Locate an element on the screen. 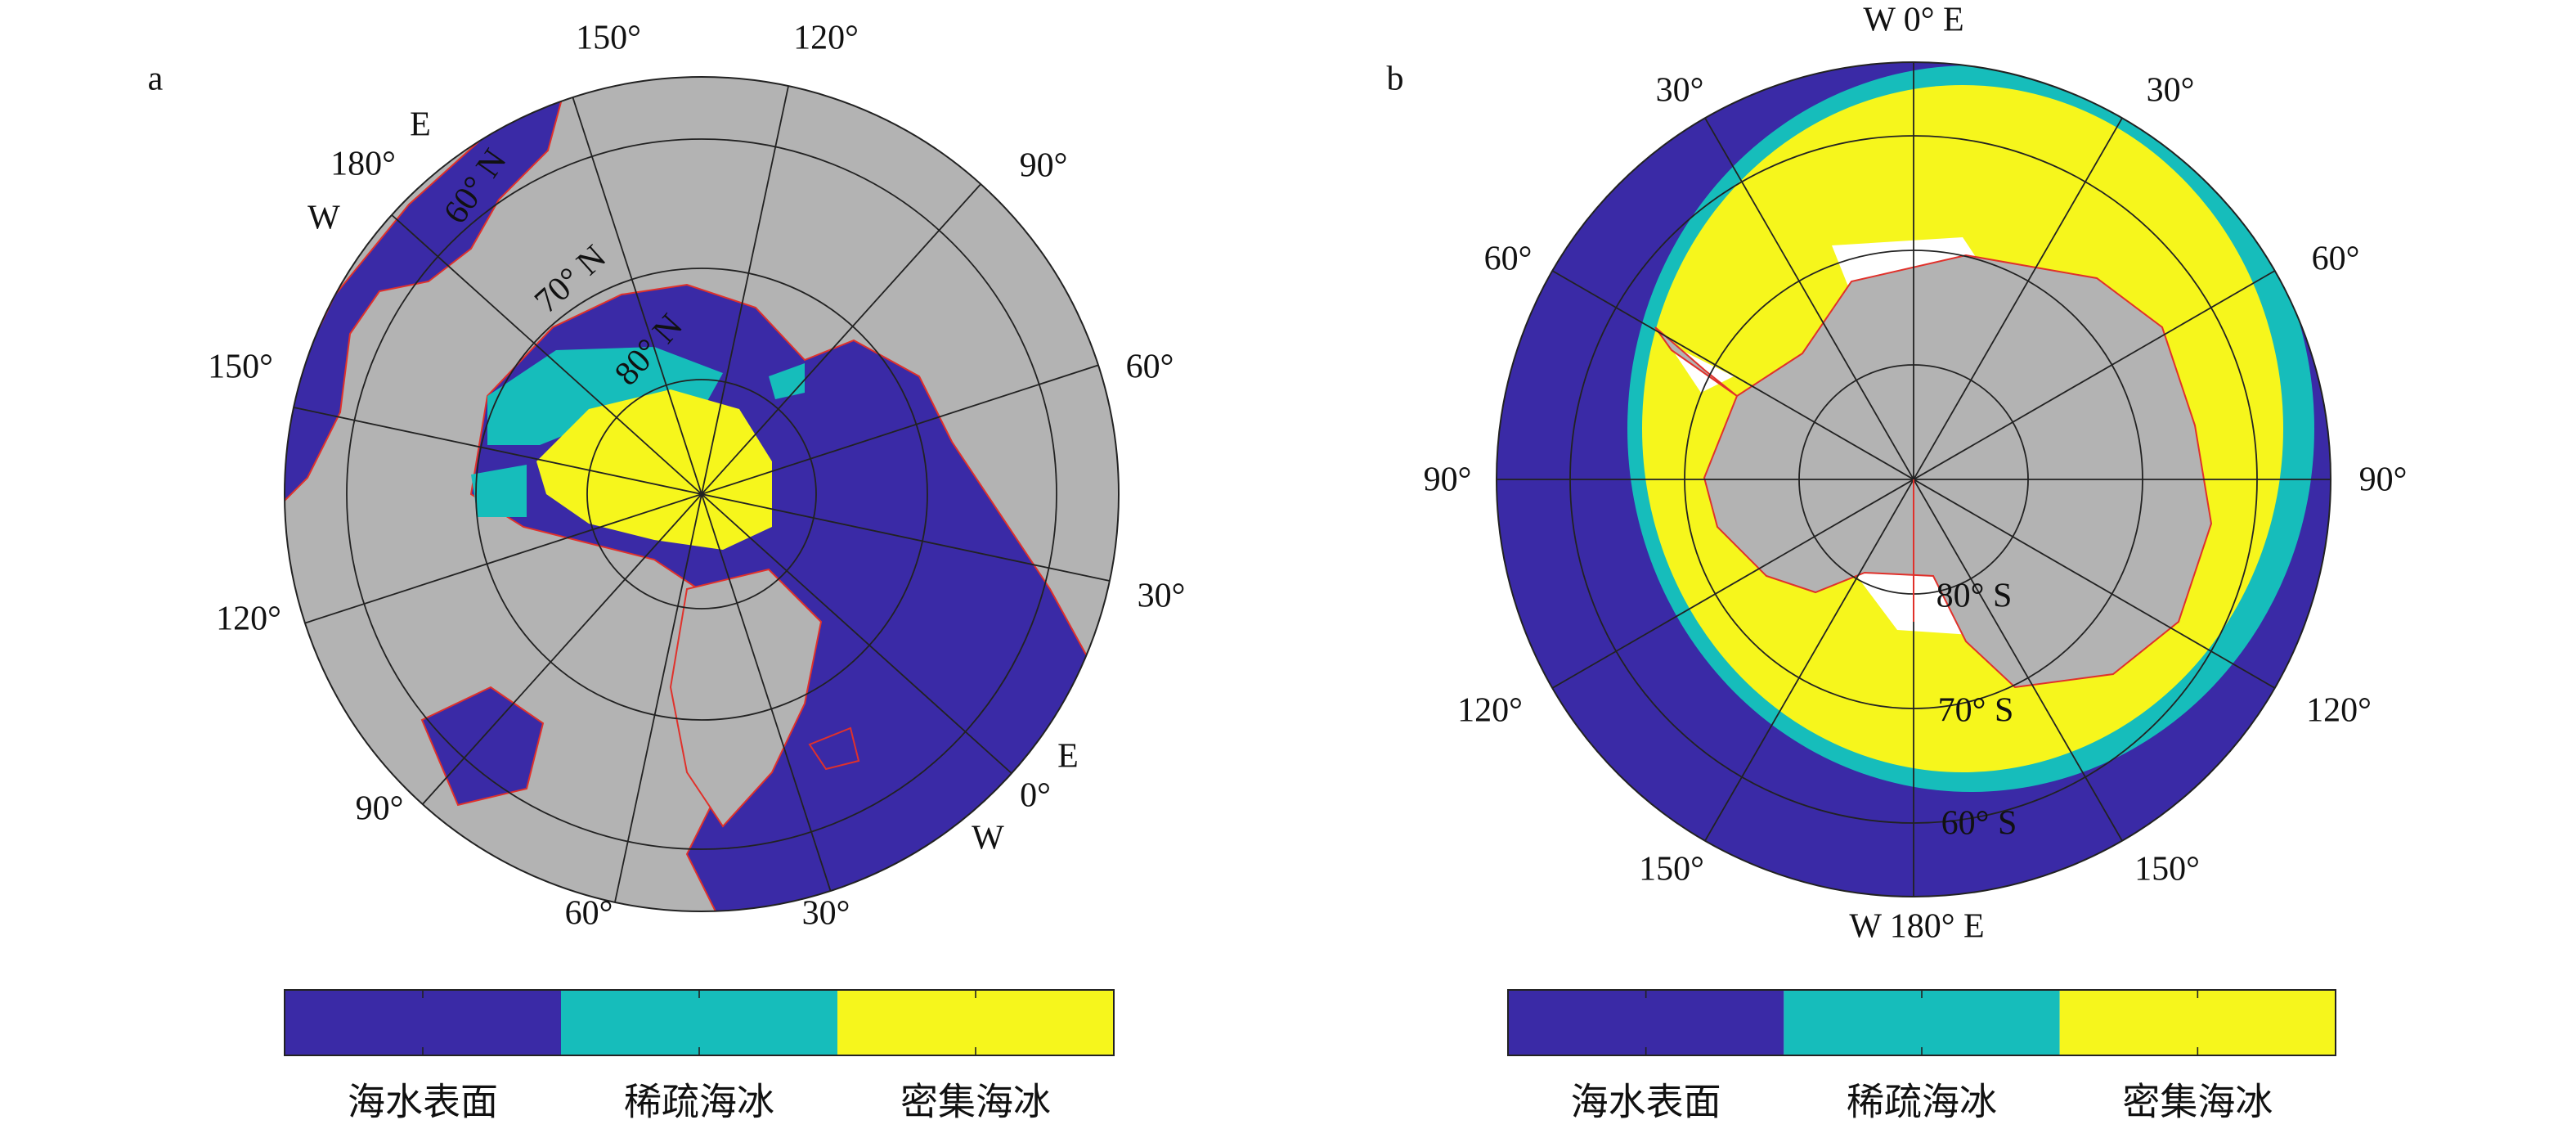  dense-ice is located at coordinates (654, 470).